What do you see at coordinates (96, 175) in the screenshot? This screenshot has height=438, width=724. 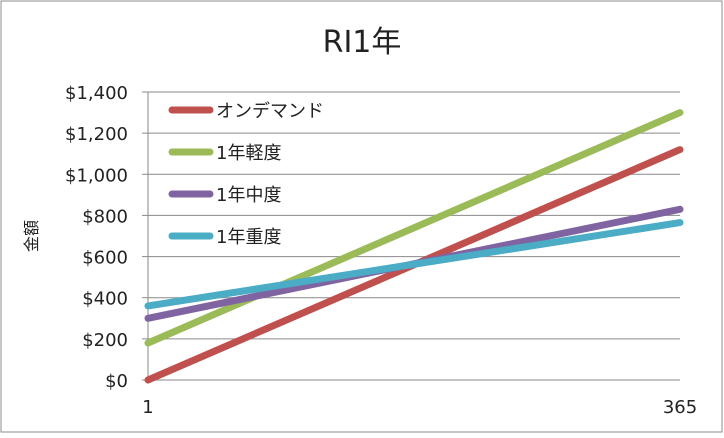 I see `y-tick-label: $1,000` at bounding box center [96, 175].